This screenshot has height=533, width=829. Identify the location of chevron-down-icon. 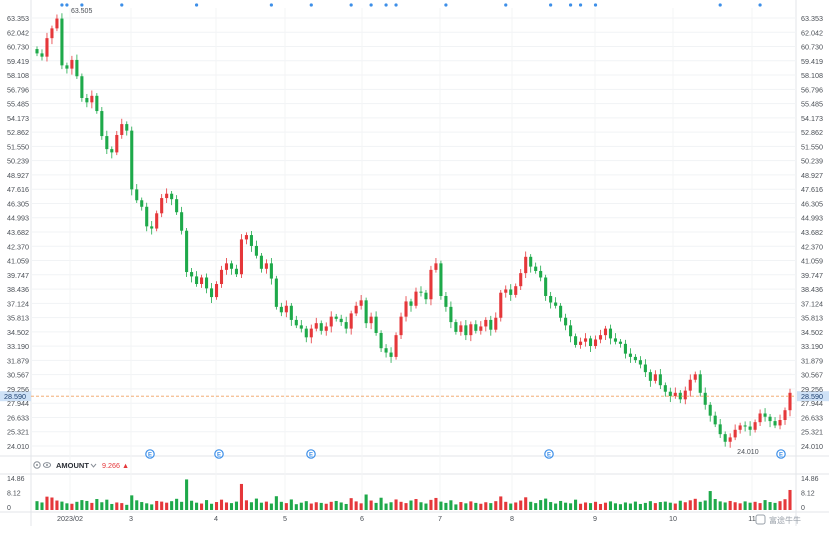
(93, 465).